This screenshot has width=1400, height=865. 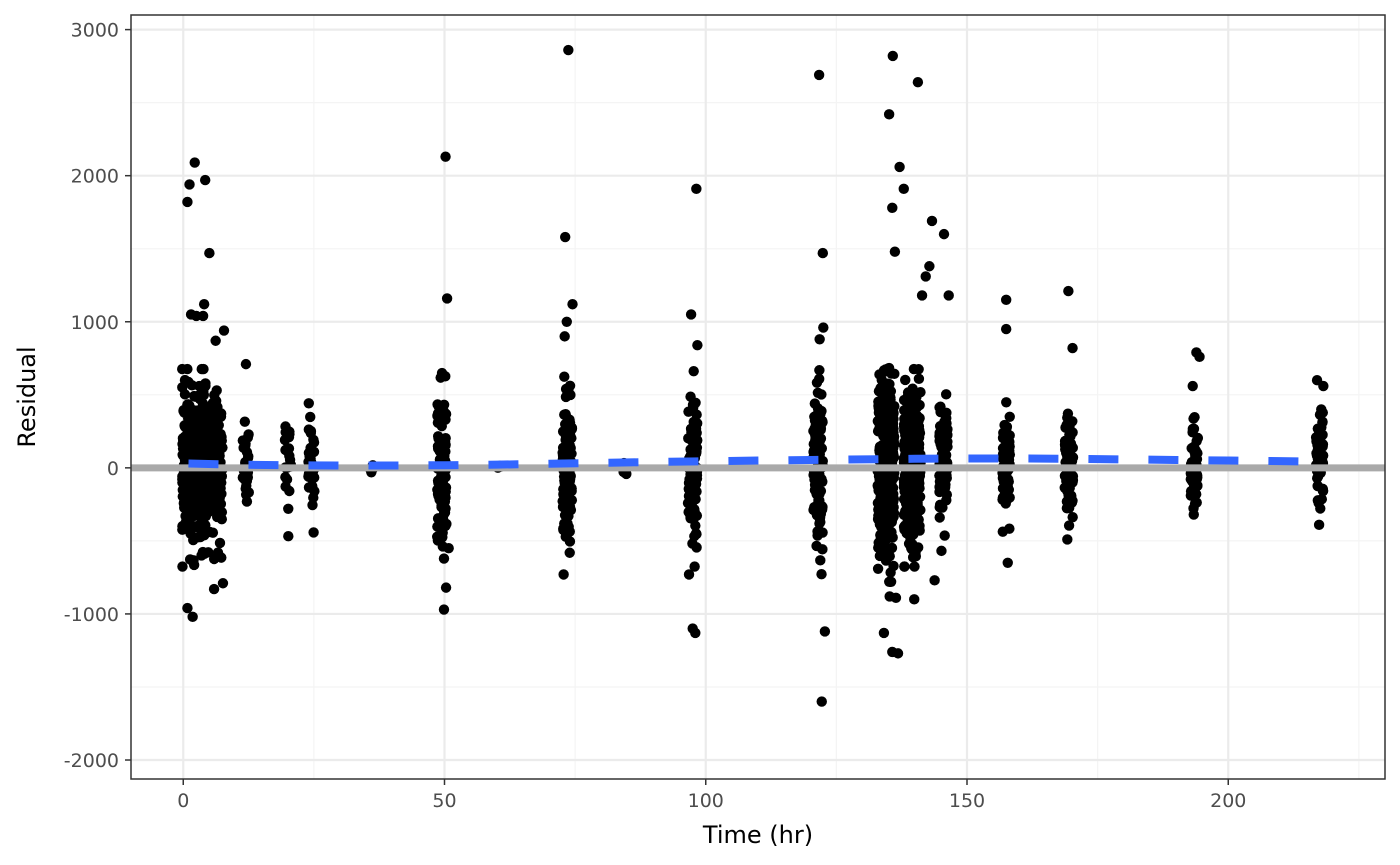 What do you see at coordinates (1228, 801) in the screenshot?
I see `x-tick-label: 200` at bounding box center [1228, 801].